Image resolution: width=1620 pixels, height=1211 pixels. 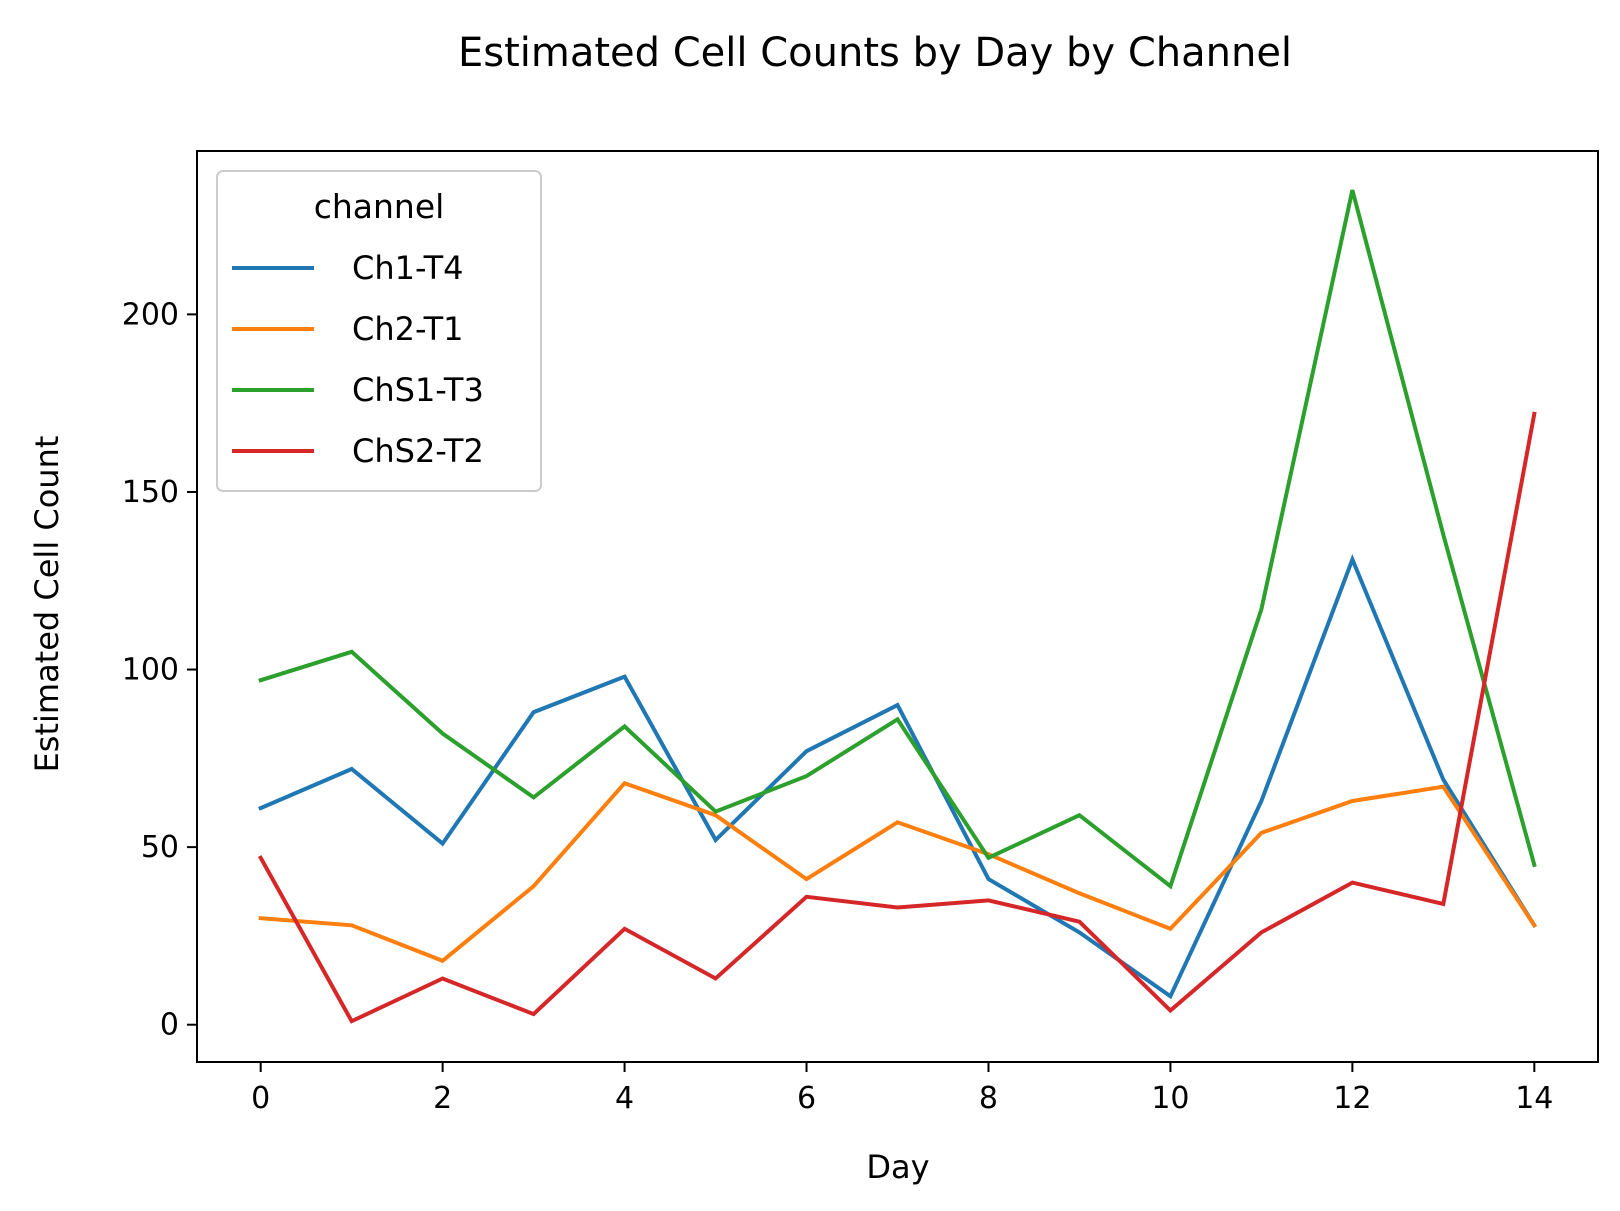 What do you see at coordinates (150, 314) in the screenshot?
I see `y-tick-label-200: 200` at bounding box center [150, 314].